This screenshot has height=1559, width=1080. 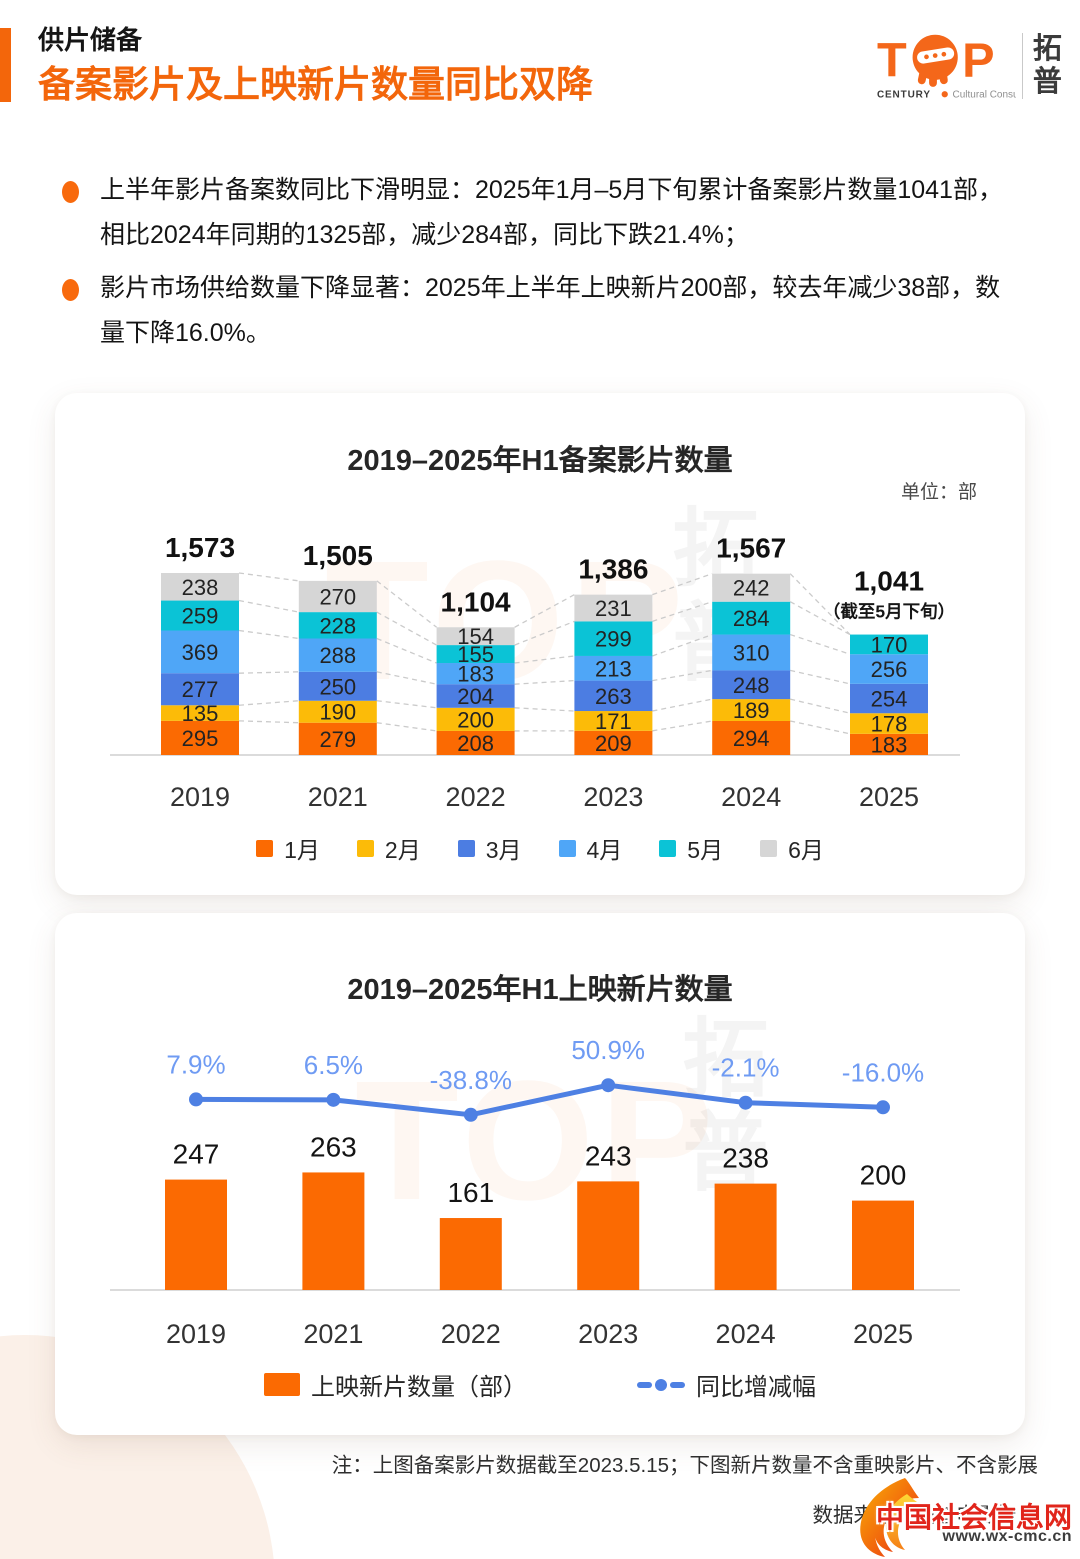 What do you see at coordinates (889, 612) in the screenshot?
I see `bar-total-note: （截至5月下旬）` at bounding box center [889, 612].